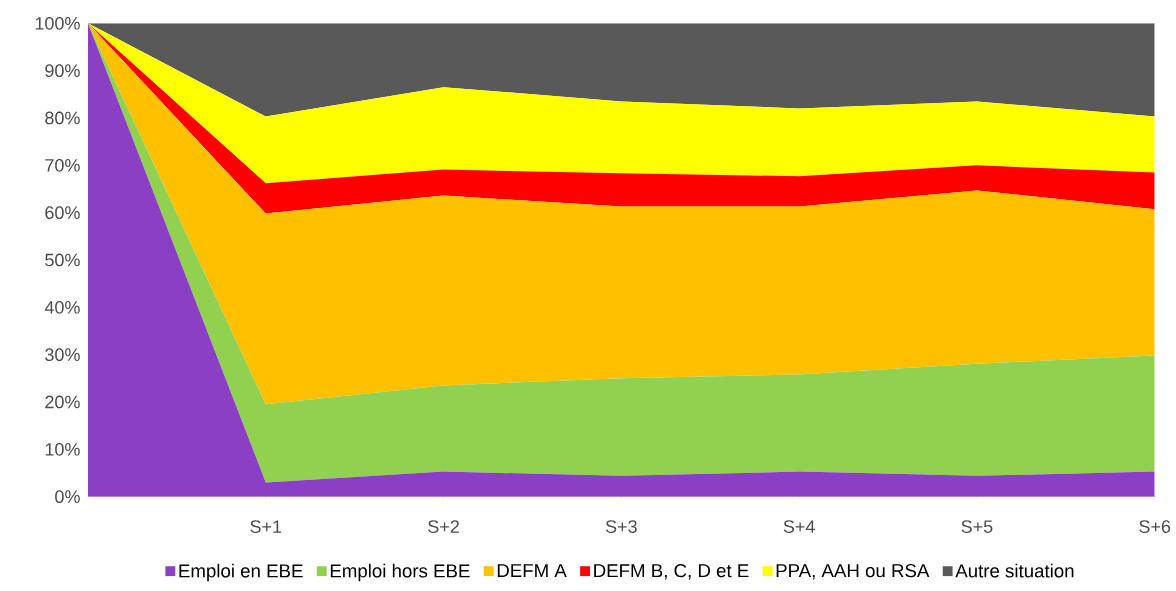 This screenshot has height=591, width=1176. What do you see at coordinates (799, 527) in the screenshot?
I see `x-tick-label: S+4` at bounding box center [799, 527].